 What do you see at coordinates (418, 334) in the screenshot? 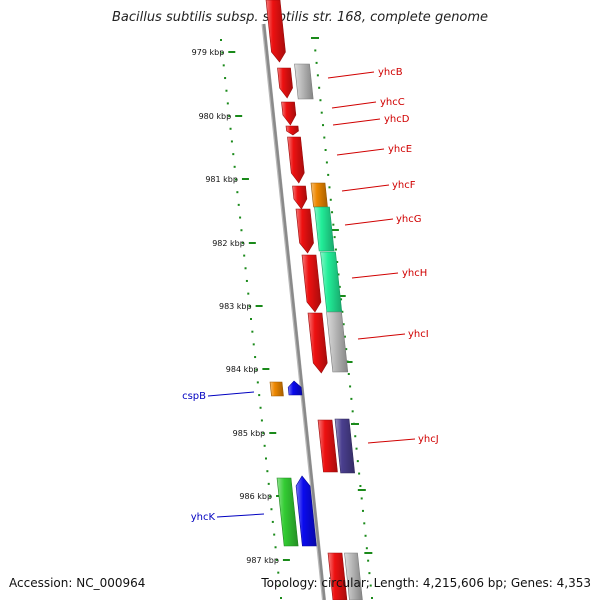
I see `gene-label-yhcI: yhcI` at bounding box center [418, 334].